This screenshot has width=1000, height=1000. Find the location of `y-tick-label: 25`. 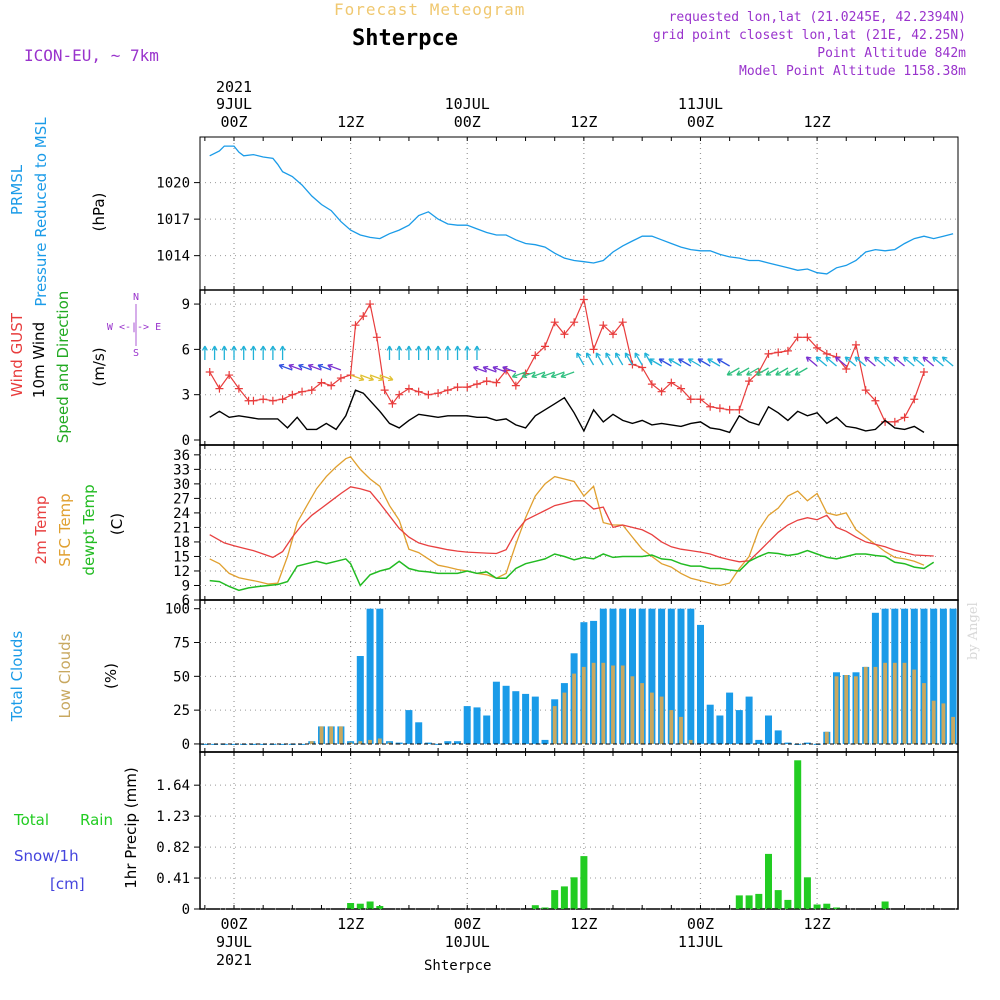

y-tick-label: 25 is located at coordinates (181, 711).